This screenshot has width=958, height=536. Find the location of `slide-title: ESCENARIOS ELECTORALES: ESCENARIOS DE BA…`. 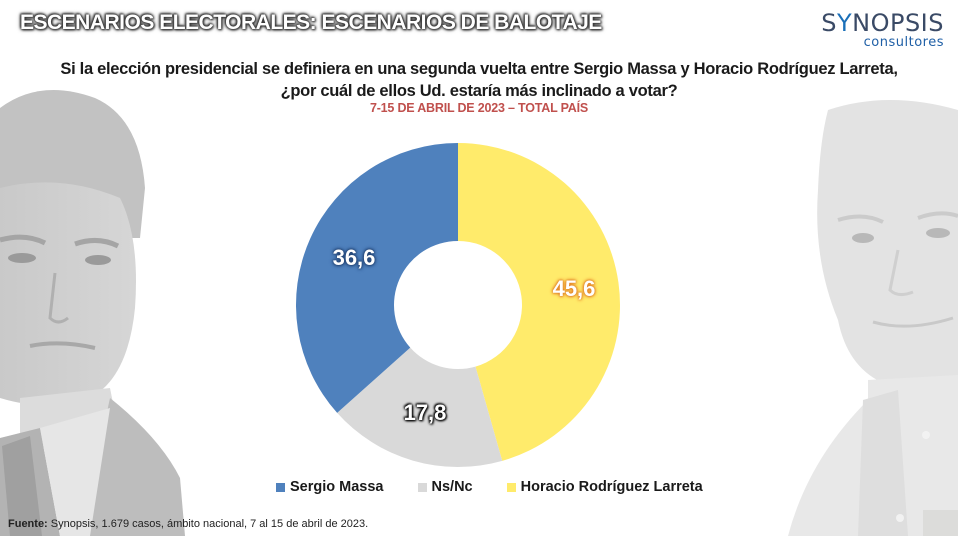

slide-title: ESCENARIOS ELECTORALES: ESCENARIOS DE BA… is located at coordinates (311, 22).